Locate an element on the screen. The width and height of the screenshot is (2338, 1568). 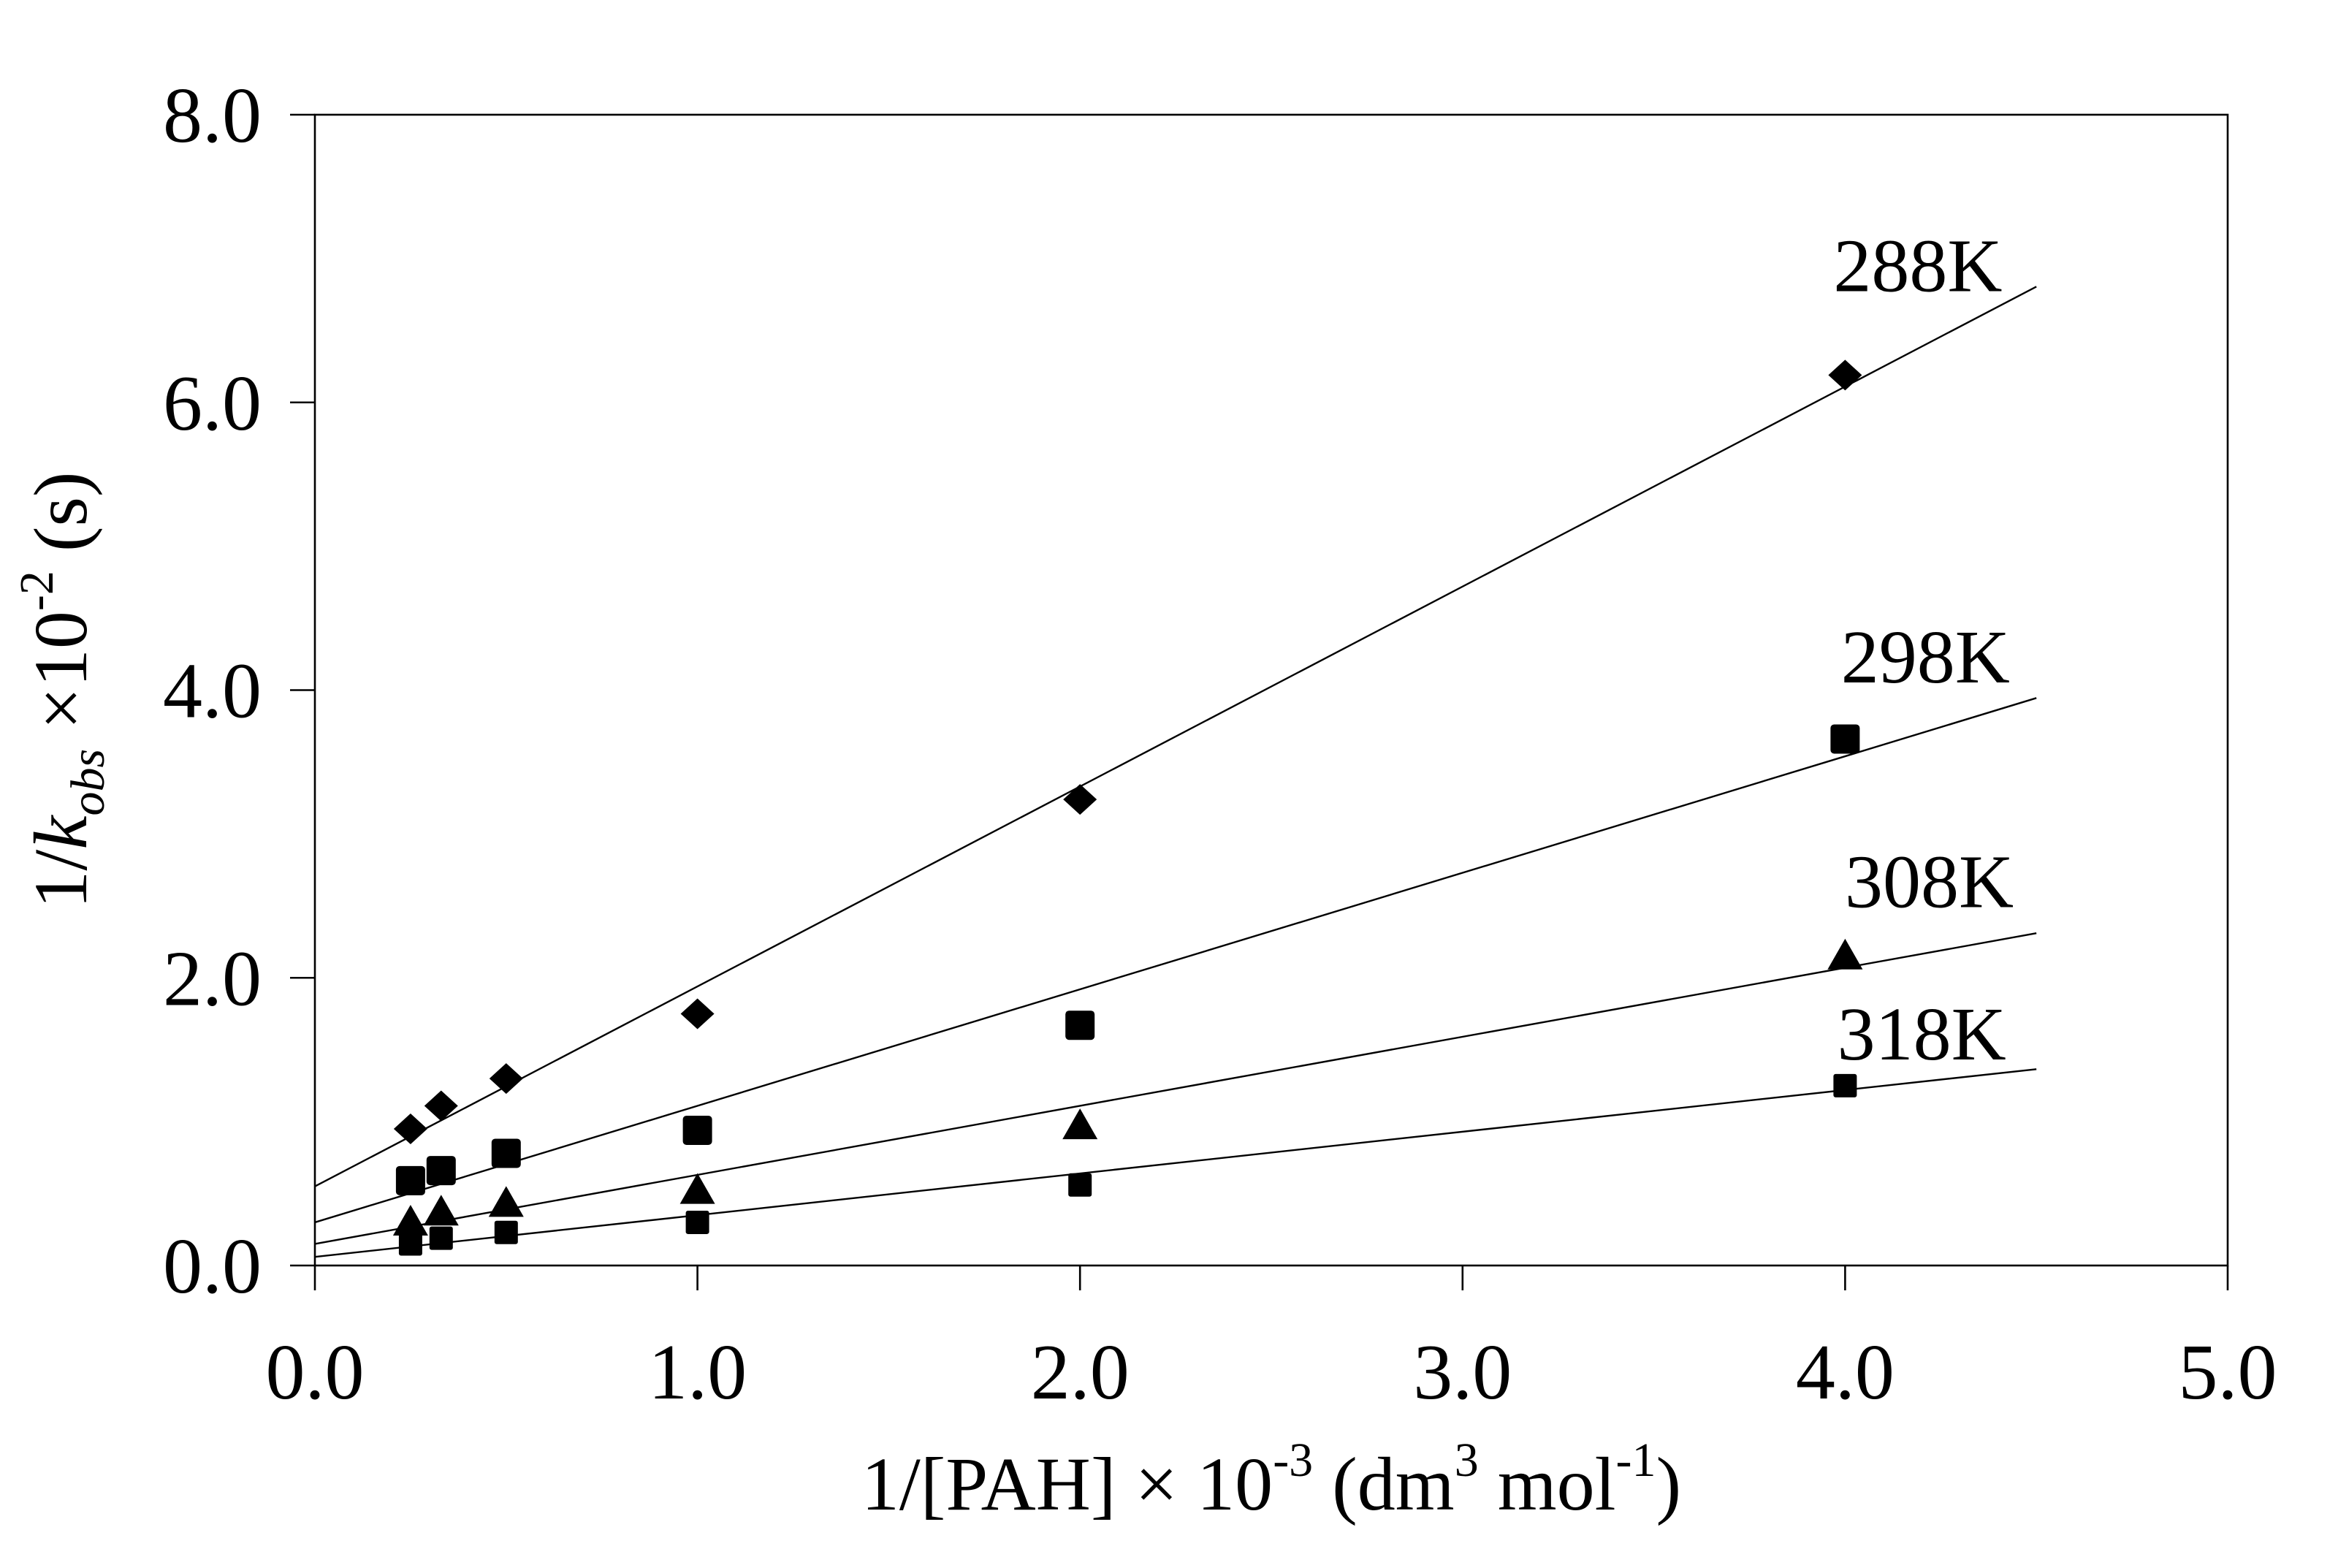
y-tick-label: 8.0 is located at coordinates (212, 115).